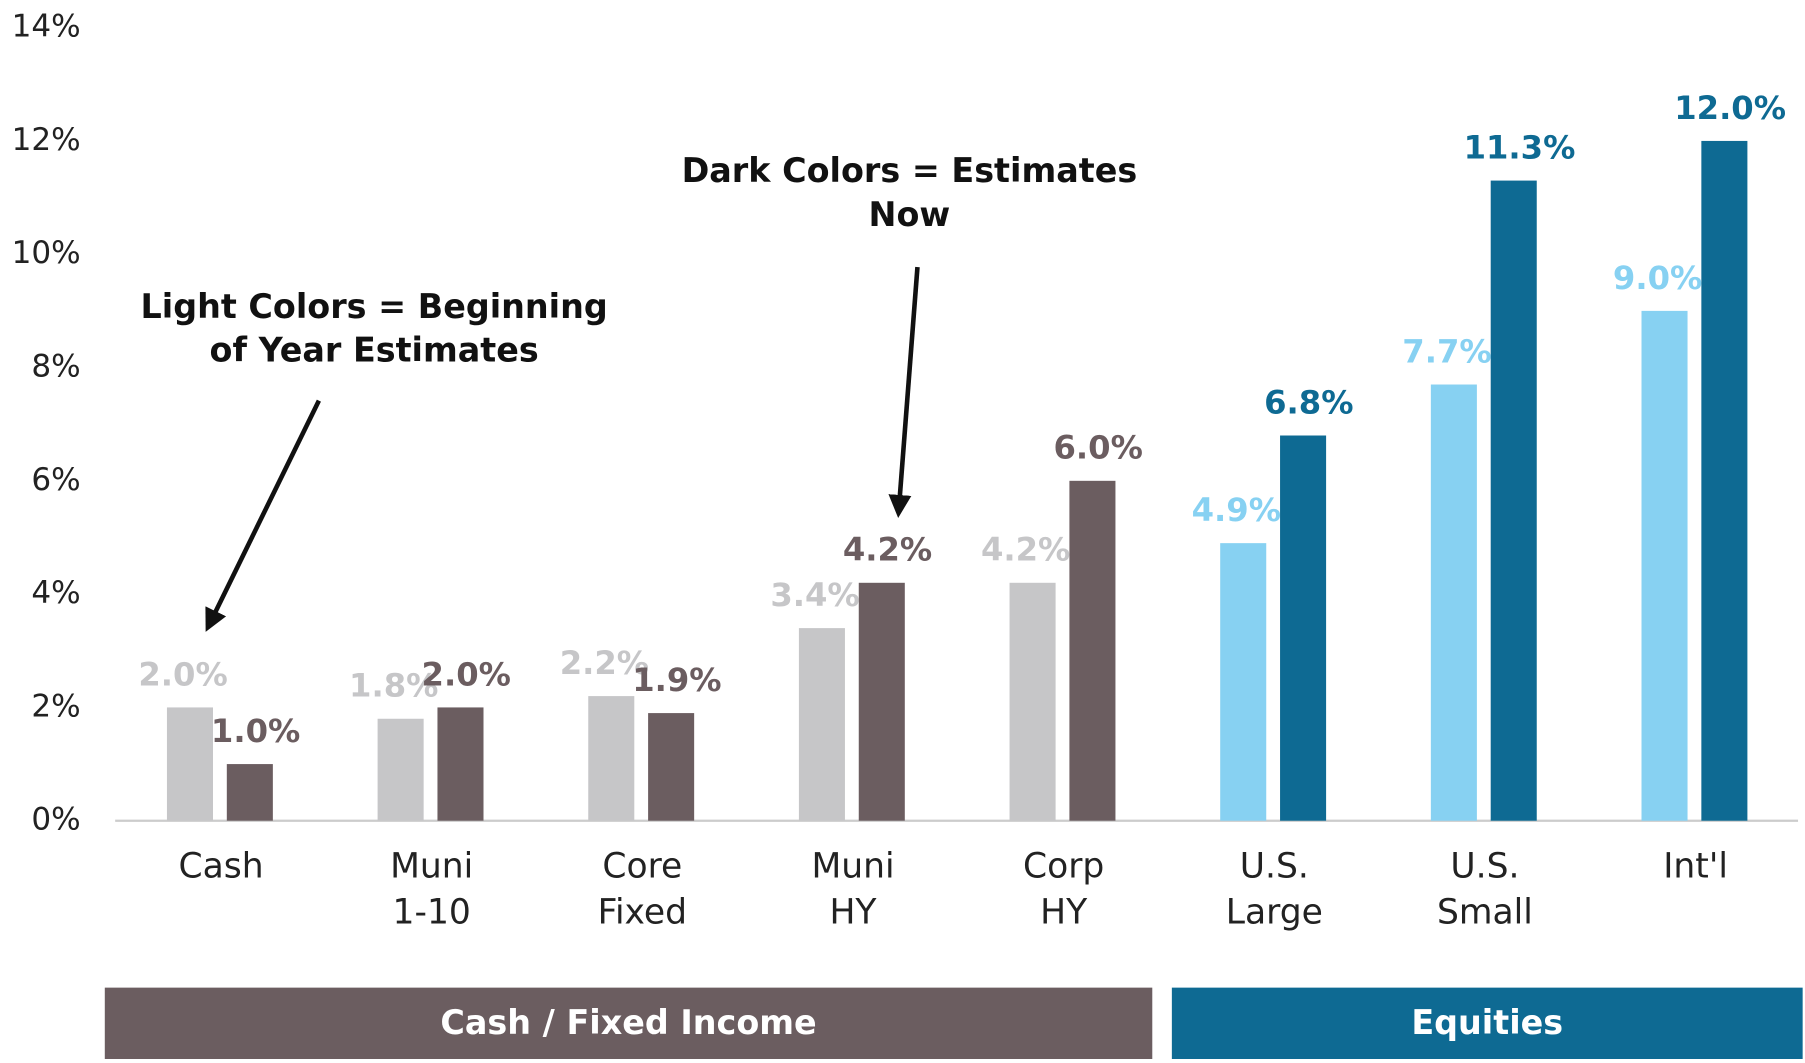 The height and width of the screenshot is (1063, 1805). What do you see at coordinates (910, 214) in the screenshot?
I see `annotation: Now` at bounding box center [910, 214].